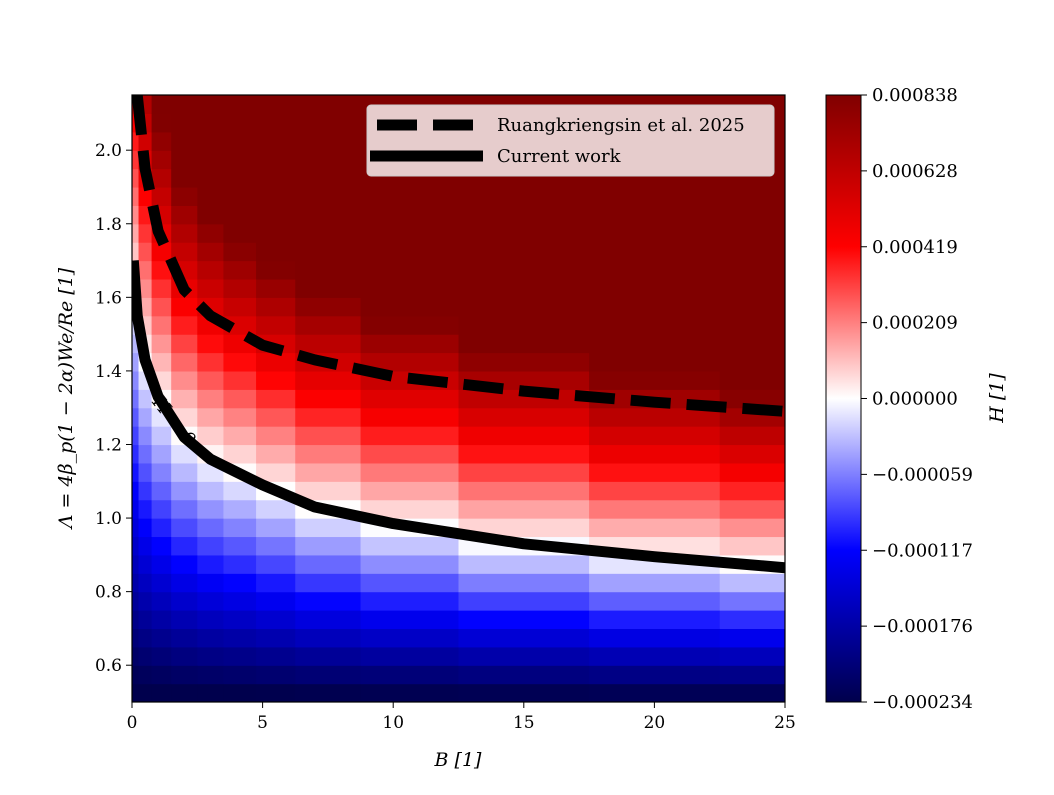  Describe the element at coordinates (922, 702) in the screenshot. I see `colorbar-tick-label: −0.000234` at that location.